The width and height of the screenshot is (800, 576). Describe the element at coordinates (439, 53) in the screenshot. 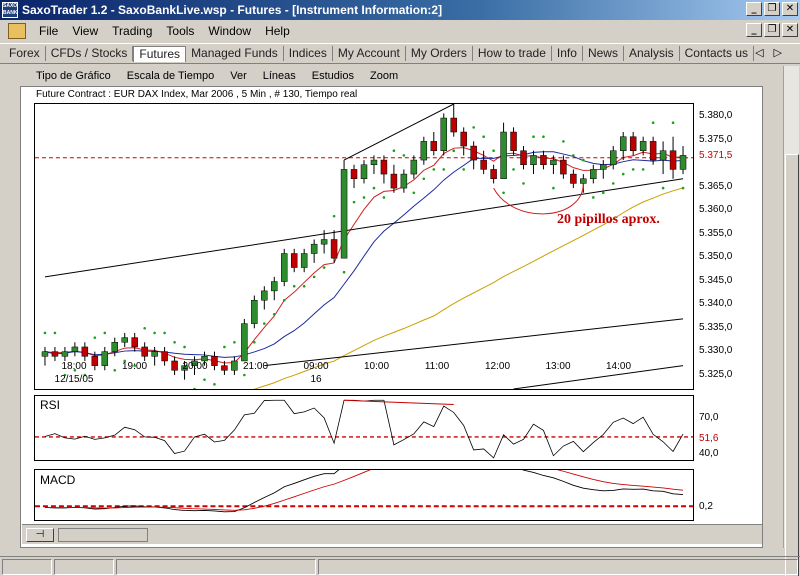

I see `tab-my-orders: My Orders` at that location.